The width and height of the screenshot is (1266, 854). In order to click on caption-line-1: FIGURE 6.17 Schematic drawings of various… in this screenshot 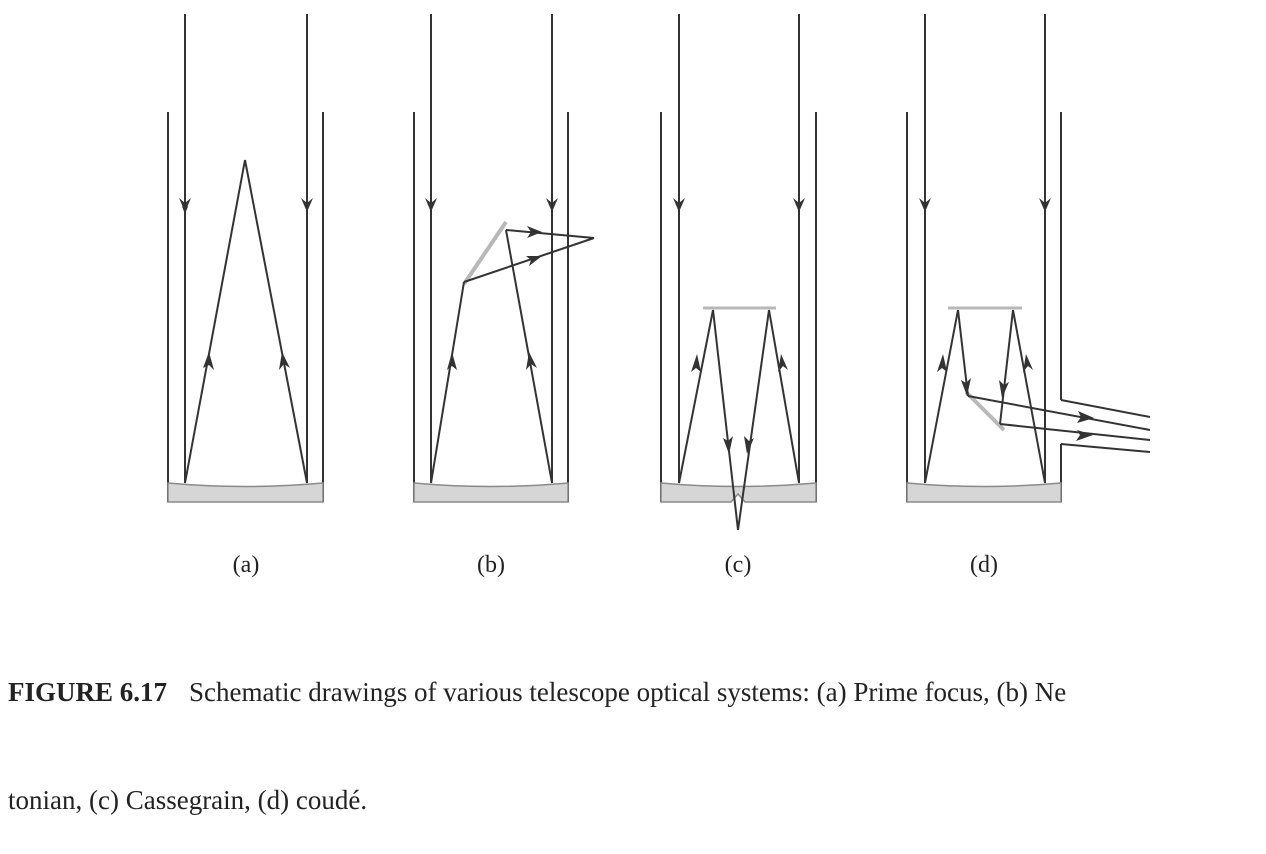, I will do `click(637, 692)`.